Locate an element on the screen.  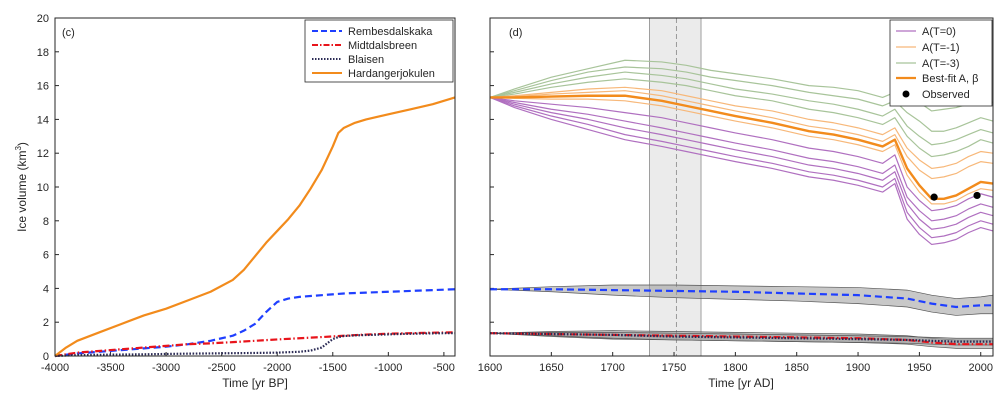
panel-d-label: (d) is located at coordinates (515, 33).